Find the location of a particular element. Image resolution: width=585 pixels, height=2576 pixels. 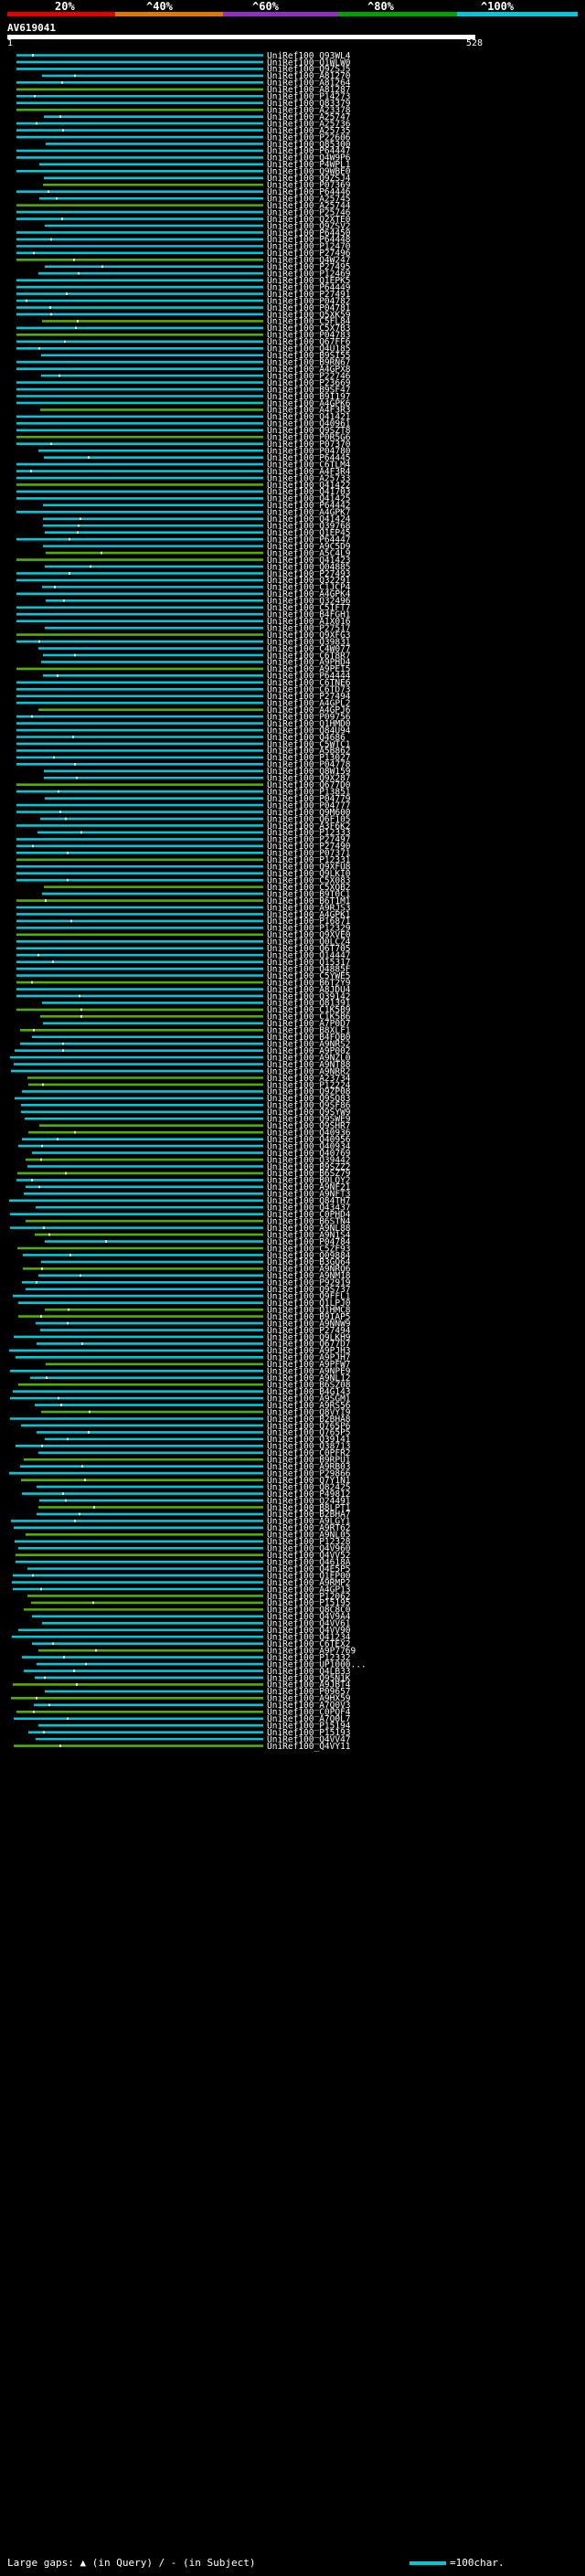

hit-id-link: UniRef100_C1JCP4 is located at coordinates (309, 588).